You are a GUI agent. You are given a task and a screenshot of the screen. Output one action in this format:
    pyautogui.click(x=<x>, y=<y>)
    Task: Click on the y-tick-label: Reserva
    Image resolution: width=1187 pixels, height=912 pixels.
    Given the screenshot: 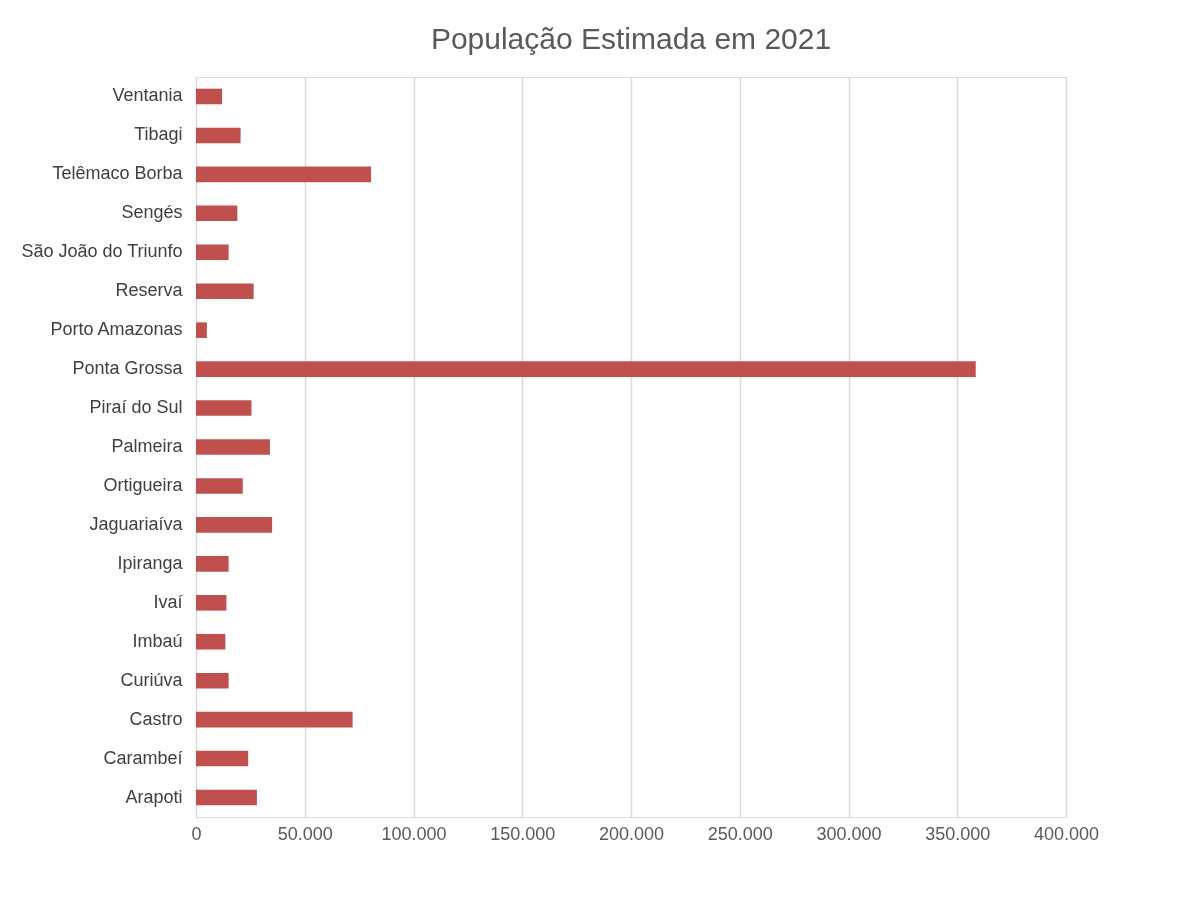 What is the action you would take?
    pyautogui.click(x=149, y=290)
    